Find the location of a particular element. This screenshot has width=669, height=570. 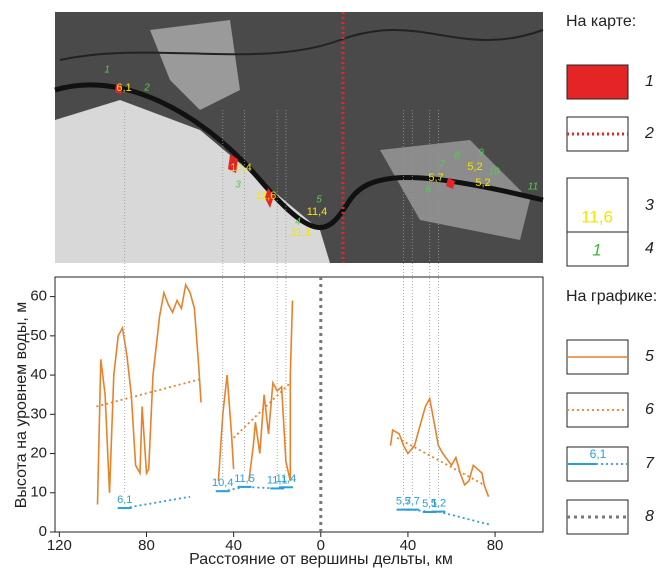

legend-number: 4 is located at coordinates (649, 248).